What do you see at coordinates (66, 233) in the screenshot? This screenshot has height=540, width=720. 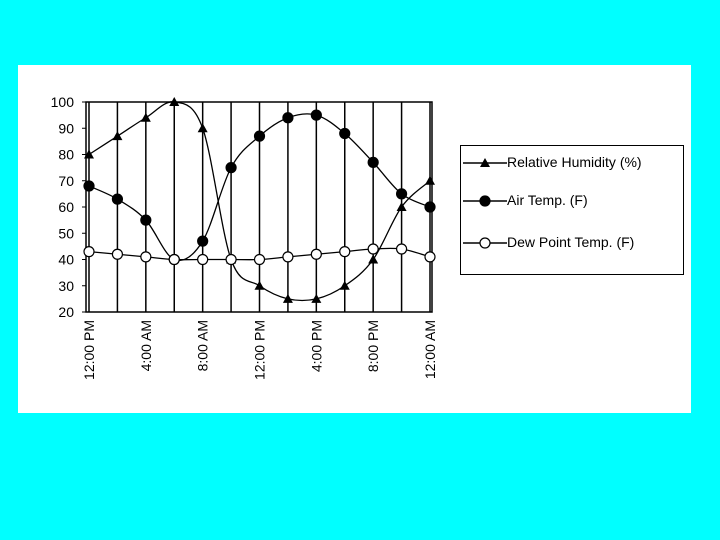 I see `y-tick-label: 50` at bounding box center [66, 233].